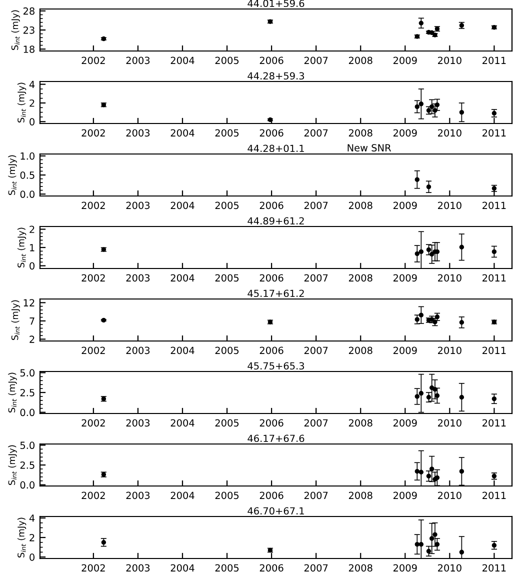  Describe the element at coordinates (27, 175) in the screenshot. I see `y-tick-label: 0.5` at that location.